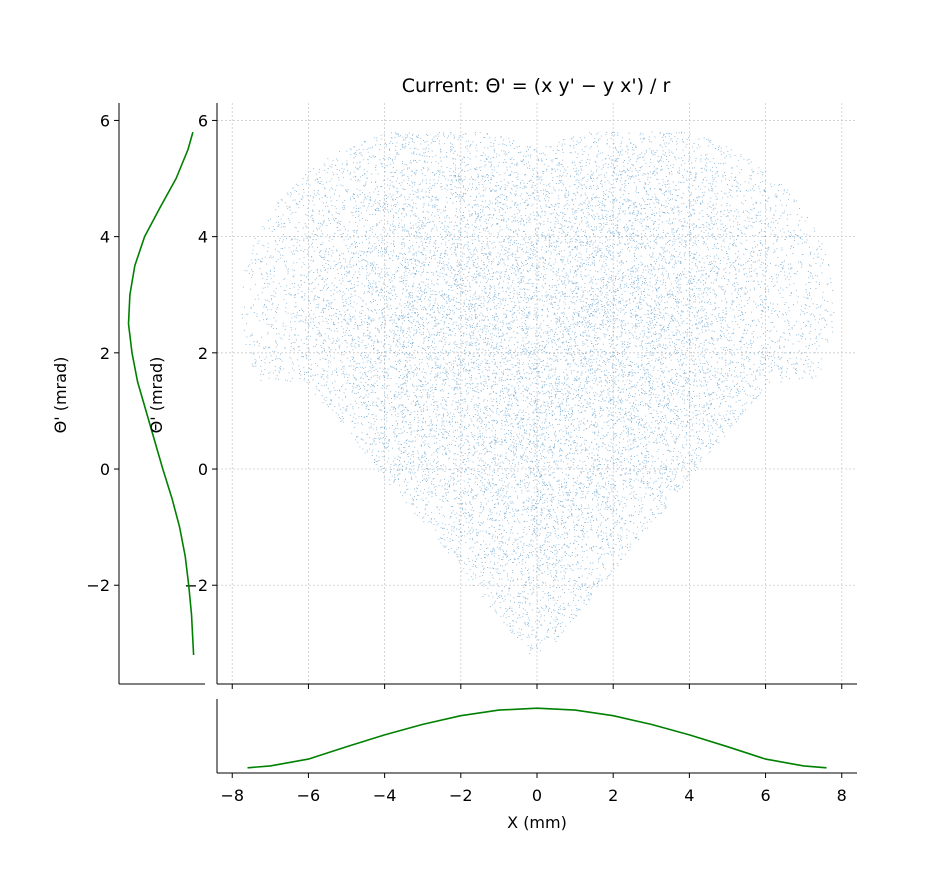 The height and width of the screenshot is (873, 952). What do you see at coordinates (105, 237) in the screenshot?
I see `left-y-tick-label: 4` at bounding box center [105, 237].